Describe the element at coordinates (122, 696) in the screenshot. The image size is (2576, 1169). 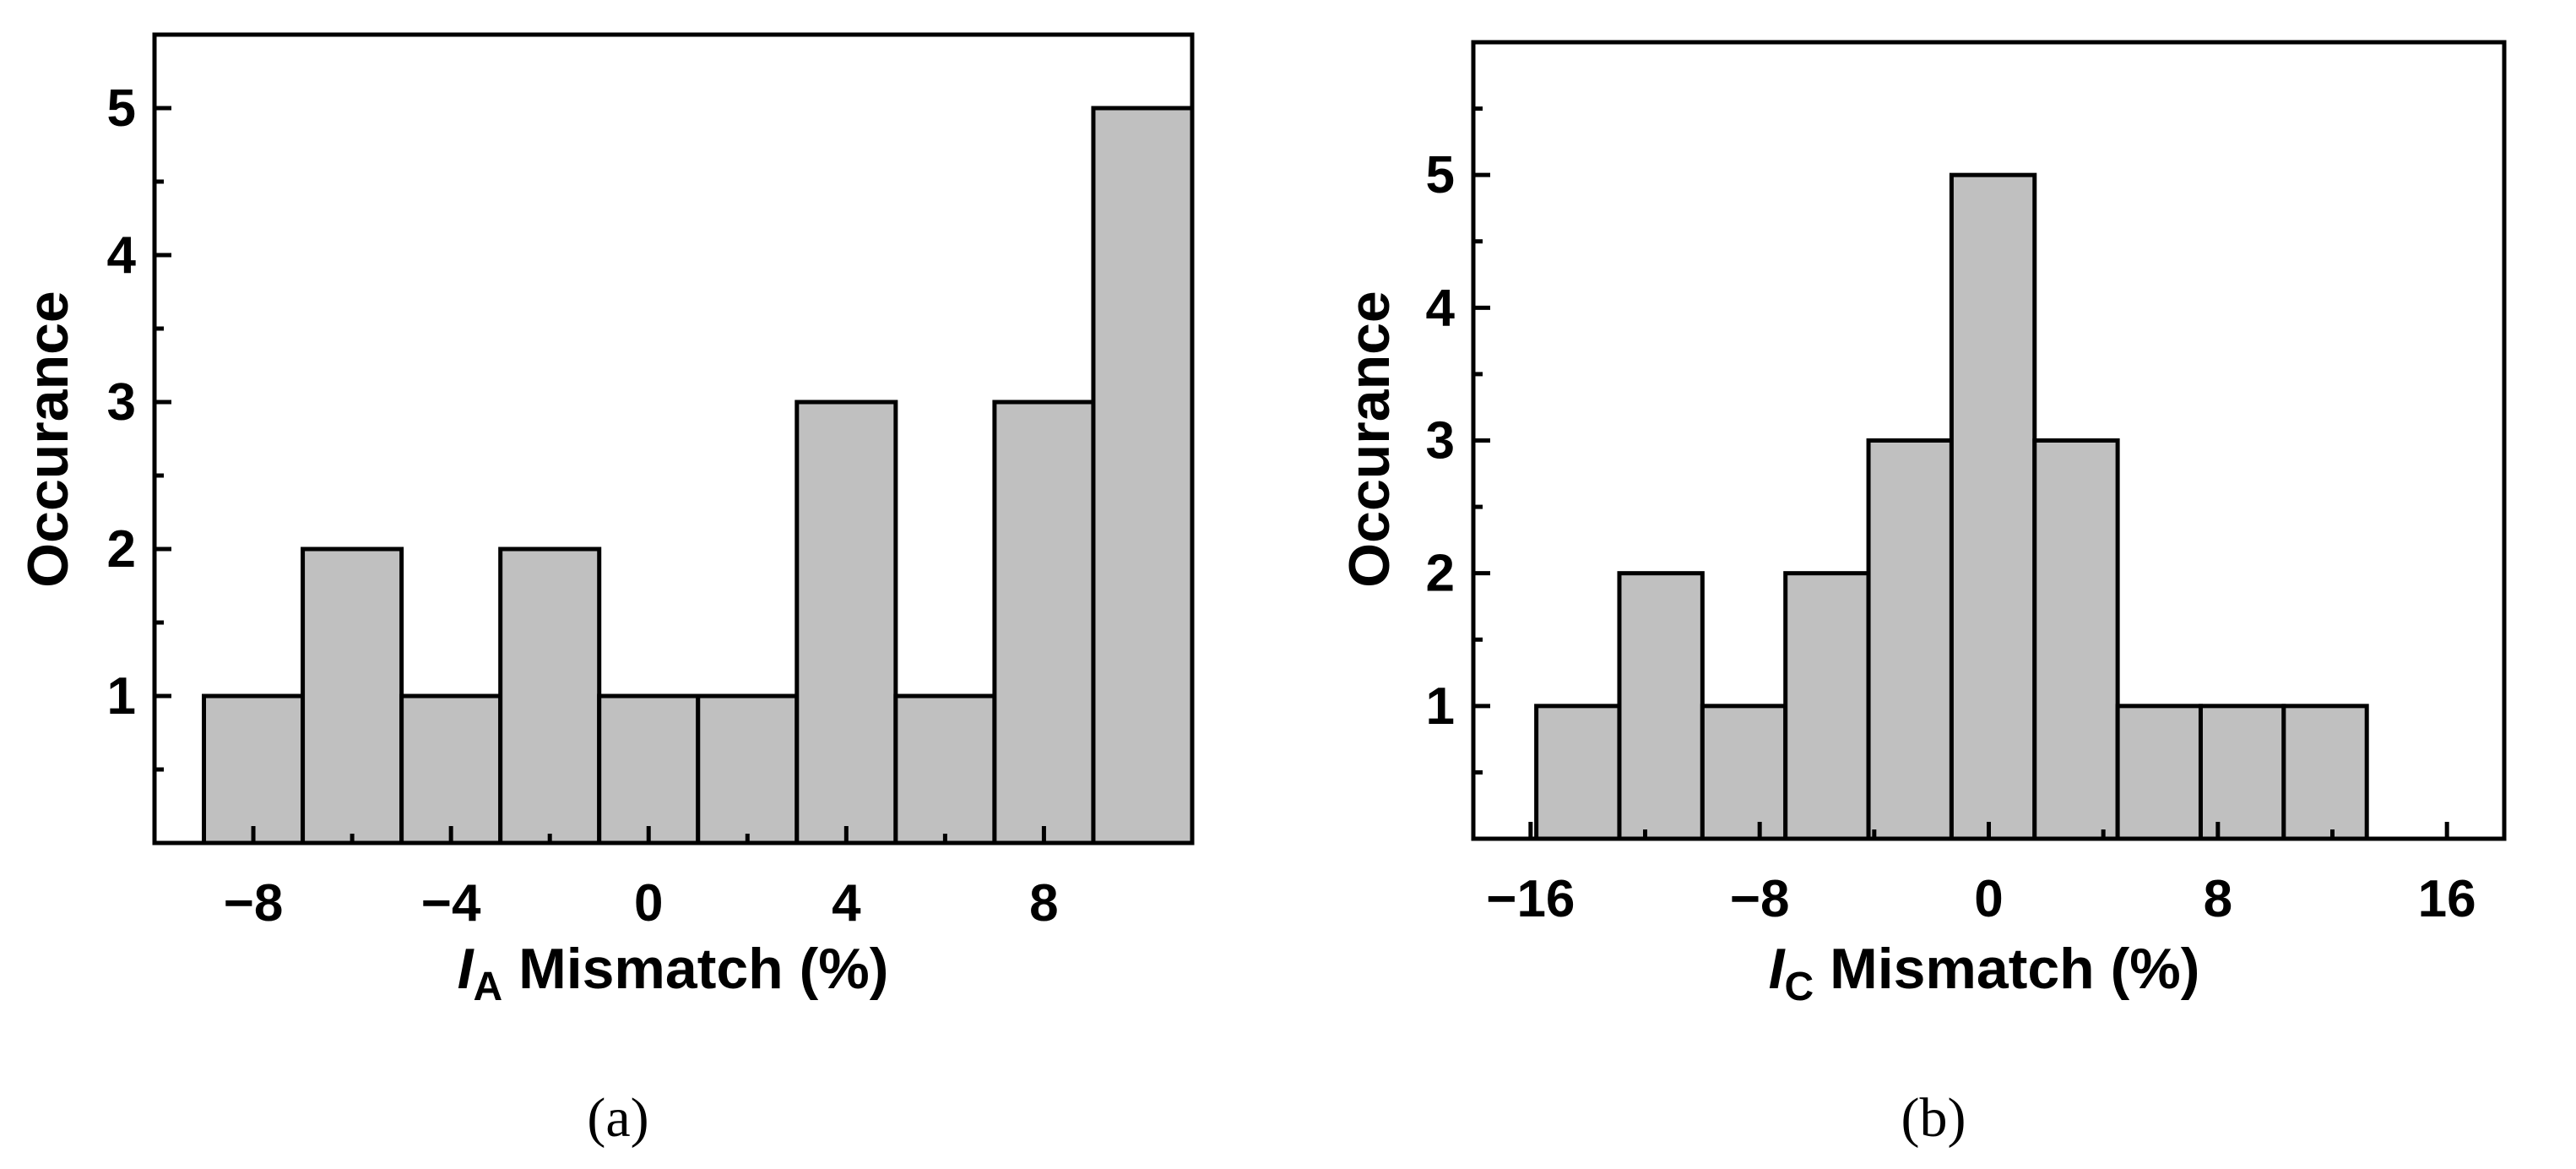
I see `panel-a-y-tick-label-0: 1` at that location.